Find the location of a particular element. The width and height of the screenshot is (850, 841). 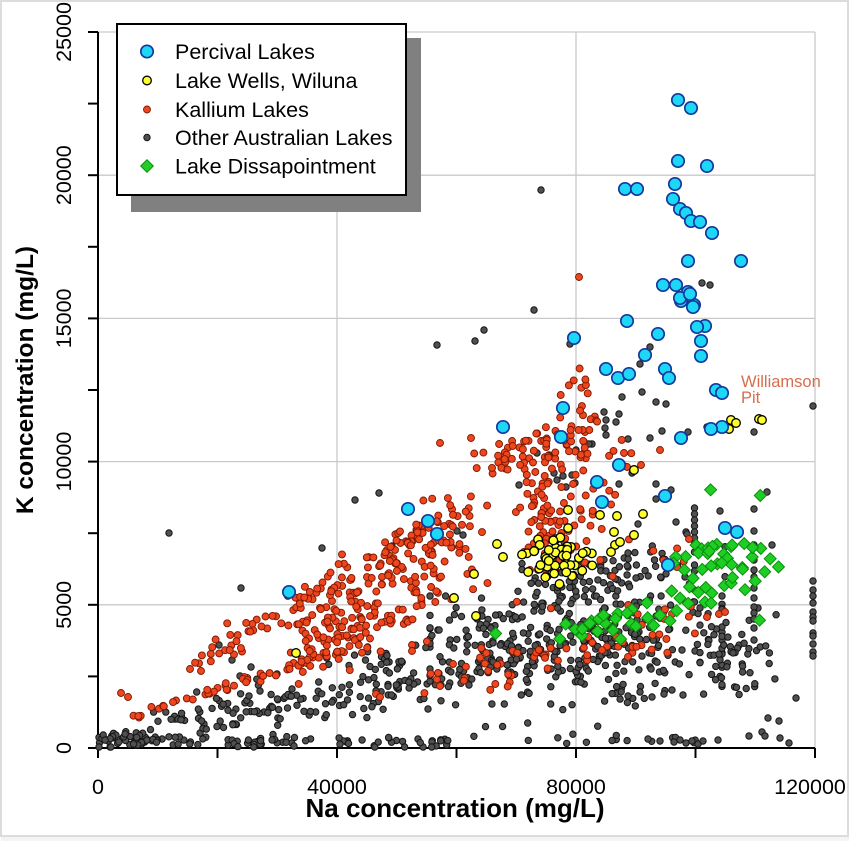

svg-text: K concentration (mg/L) is located at coordinates (25, 380).